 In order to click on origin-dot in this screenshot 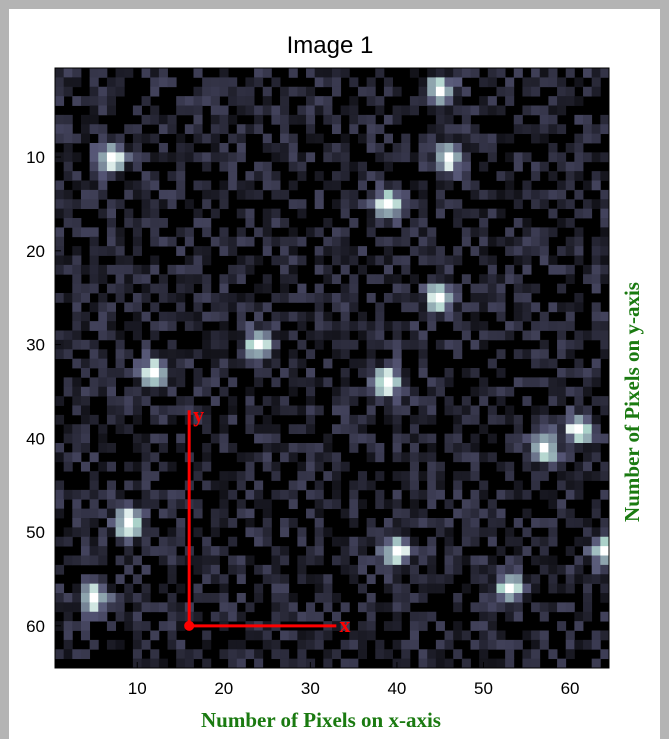, I will do `click(189, 625)`.